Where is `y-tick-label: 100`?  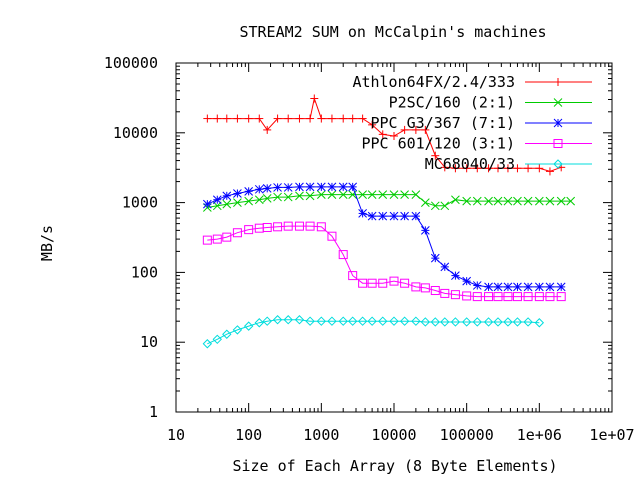 y-tick-label: 100 is located at coordinates (144, 272).